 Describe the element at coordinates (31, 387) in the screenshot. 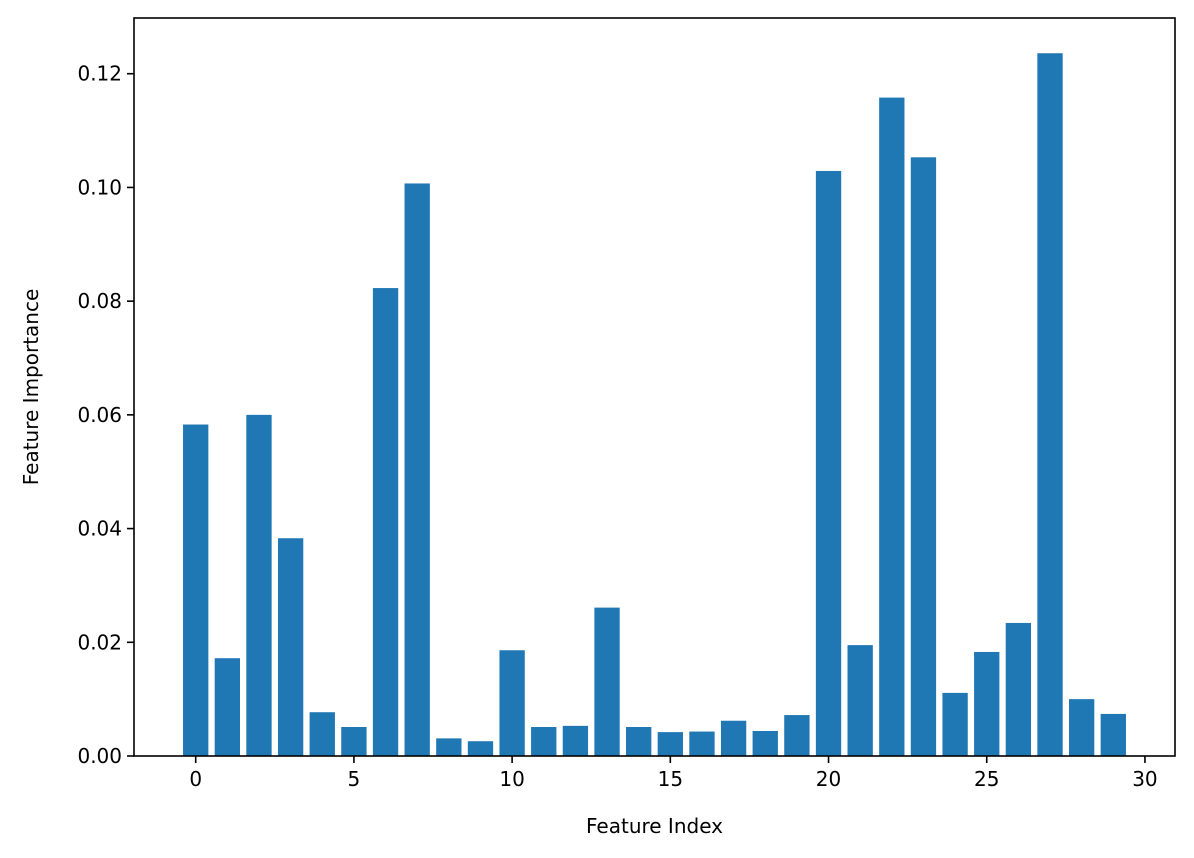

I see `y-axis-label: Feature Importance` at that location.